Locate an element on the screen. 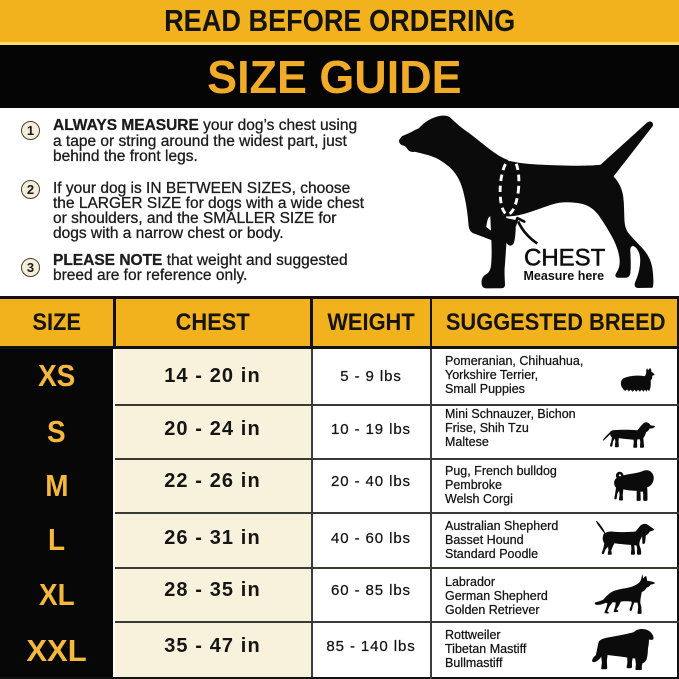 The image size is (679, 679). svg-text: Measure here is located at coordinates (564, 276).